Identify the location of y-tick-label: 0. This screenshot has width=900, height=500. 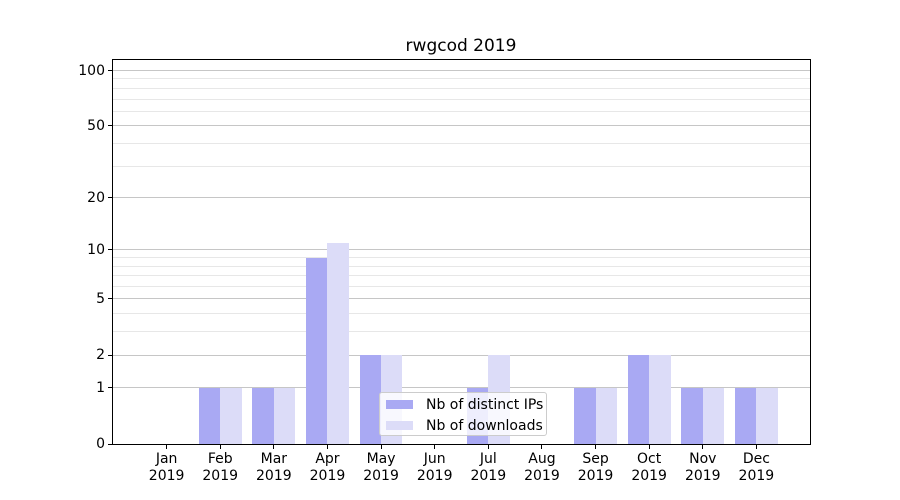
(100, 444).